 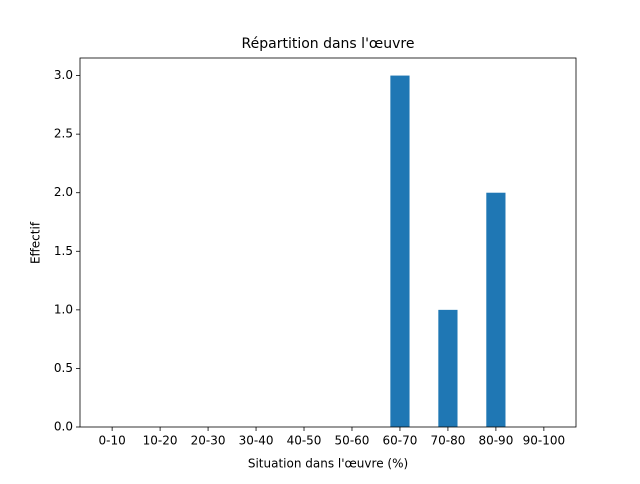 I want to click on x-tick-label: 80-90, so click(x=495, y=441).